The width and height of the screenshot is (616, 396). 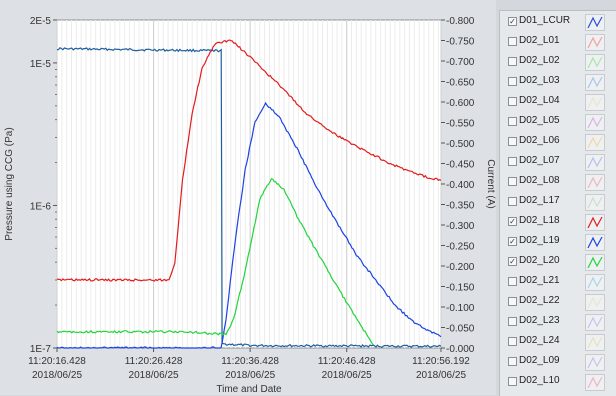 I want to click on x-axis-tick-time: 11:20:16.428, so click(x=57, y=361).